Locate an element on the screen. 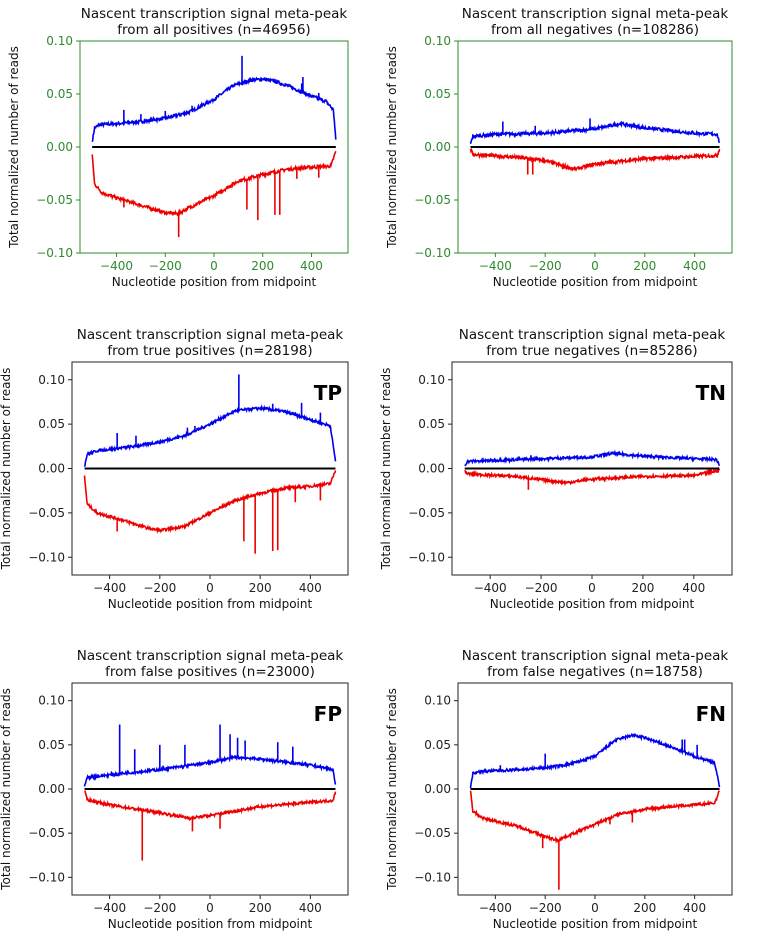  panel-badge: FN is located at coordinates (711, 714).